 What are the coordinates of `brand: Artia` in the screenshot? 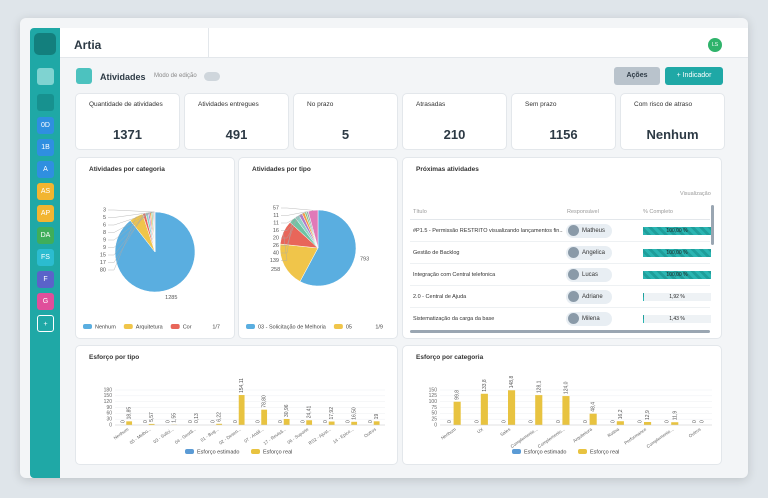 It's located at (88, 45).